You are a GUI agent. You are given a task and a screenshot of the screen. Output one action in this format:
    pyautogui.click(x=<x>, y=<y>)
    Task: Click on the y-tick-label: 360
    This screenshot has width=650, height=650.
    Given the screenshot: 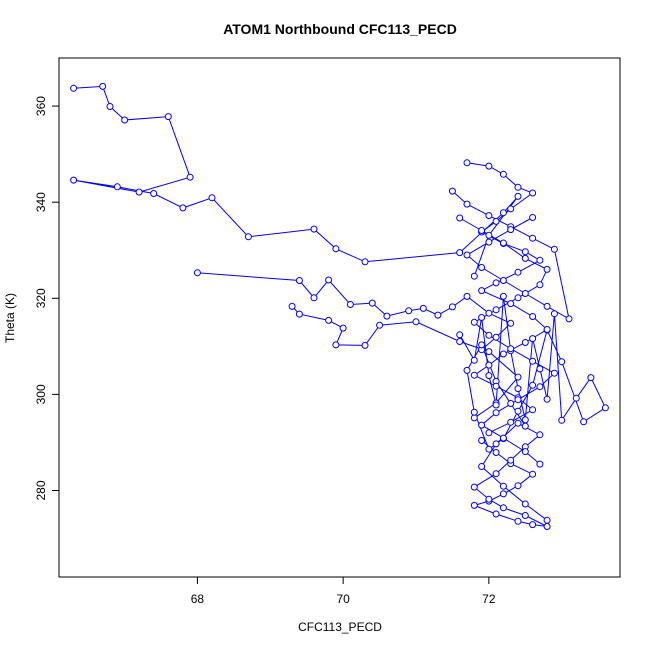 What is the action you would take?
    pyautogui.click(x=41, y=106)
    